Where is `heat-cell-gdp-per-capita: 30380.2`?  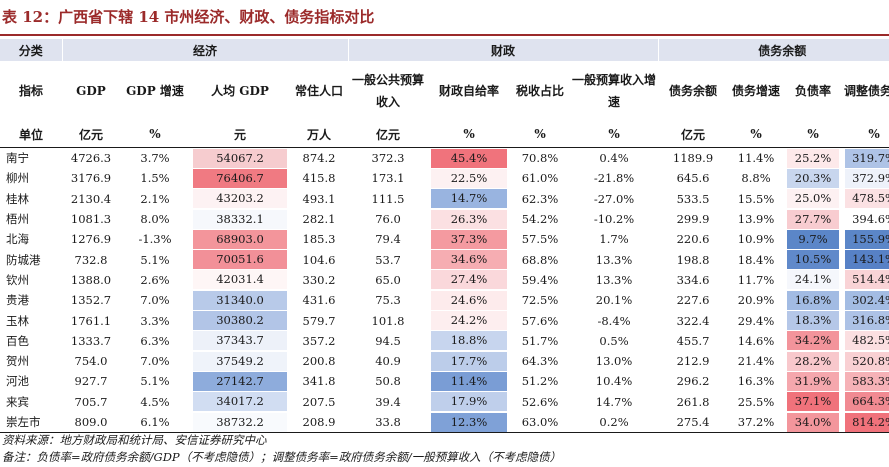 heat-cell-gdp-per-capita: 30380.2 is located at coordinates (240, 320).